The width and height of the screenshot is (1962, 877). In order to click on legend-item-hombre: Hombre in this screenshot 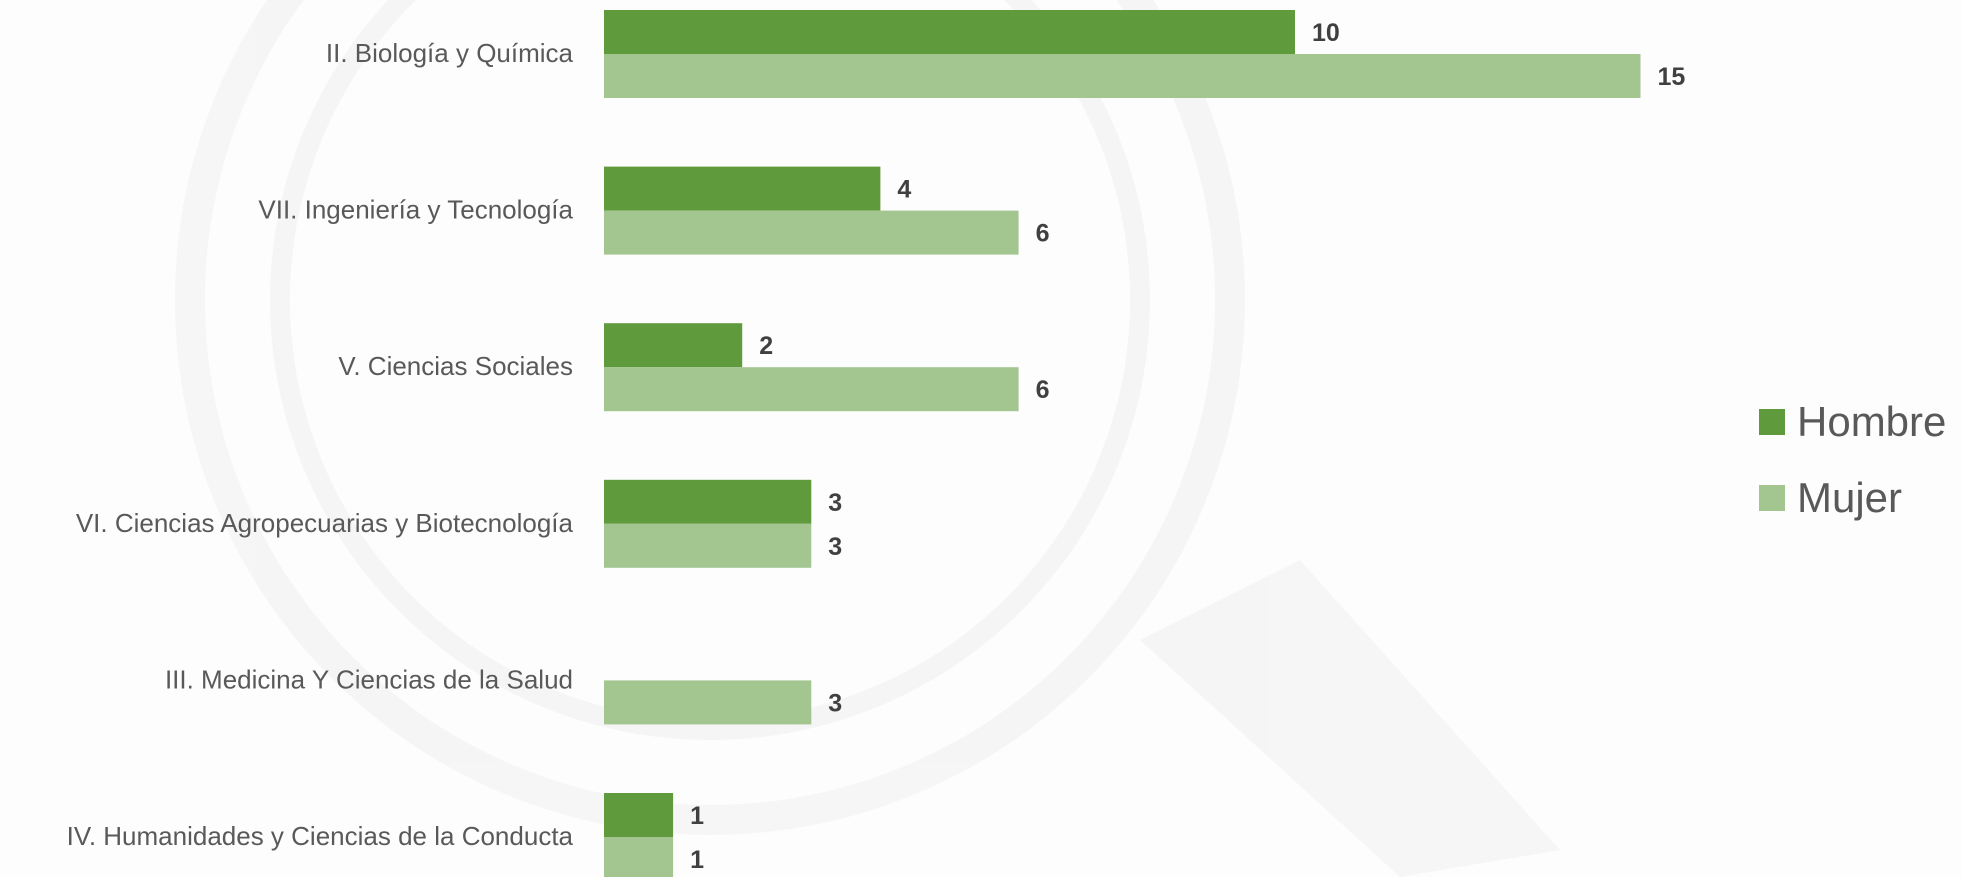, I will do `click(1852, 422)`.